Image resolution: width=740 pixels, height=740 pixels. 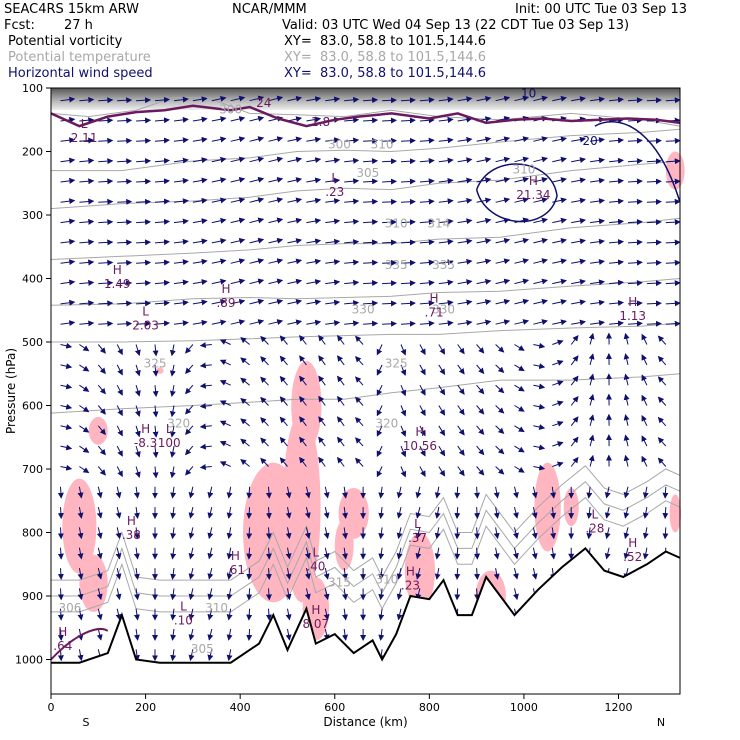 I want to click on theta-label: 314, so click(x=438, y=224).